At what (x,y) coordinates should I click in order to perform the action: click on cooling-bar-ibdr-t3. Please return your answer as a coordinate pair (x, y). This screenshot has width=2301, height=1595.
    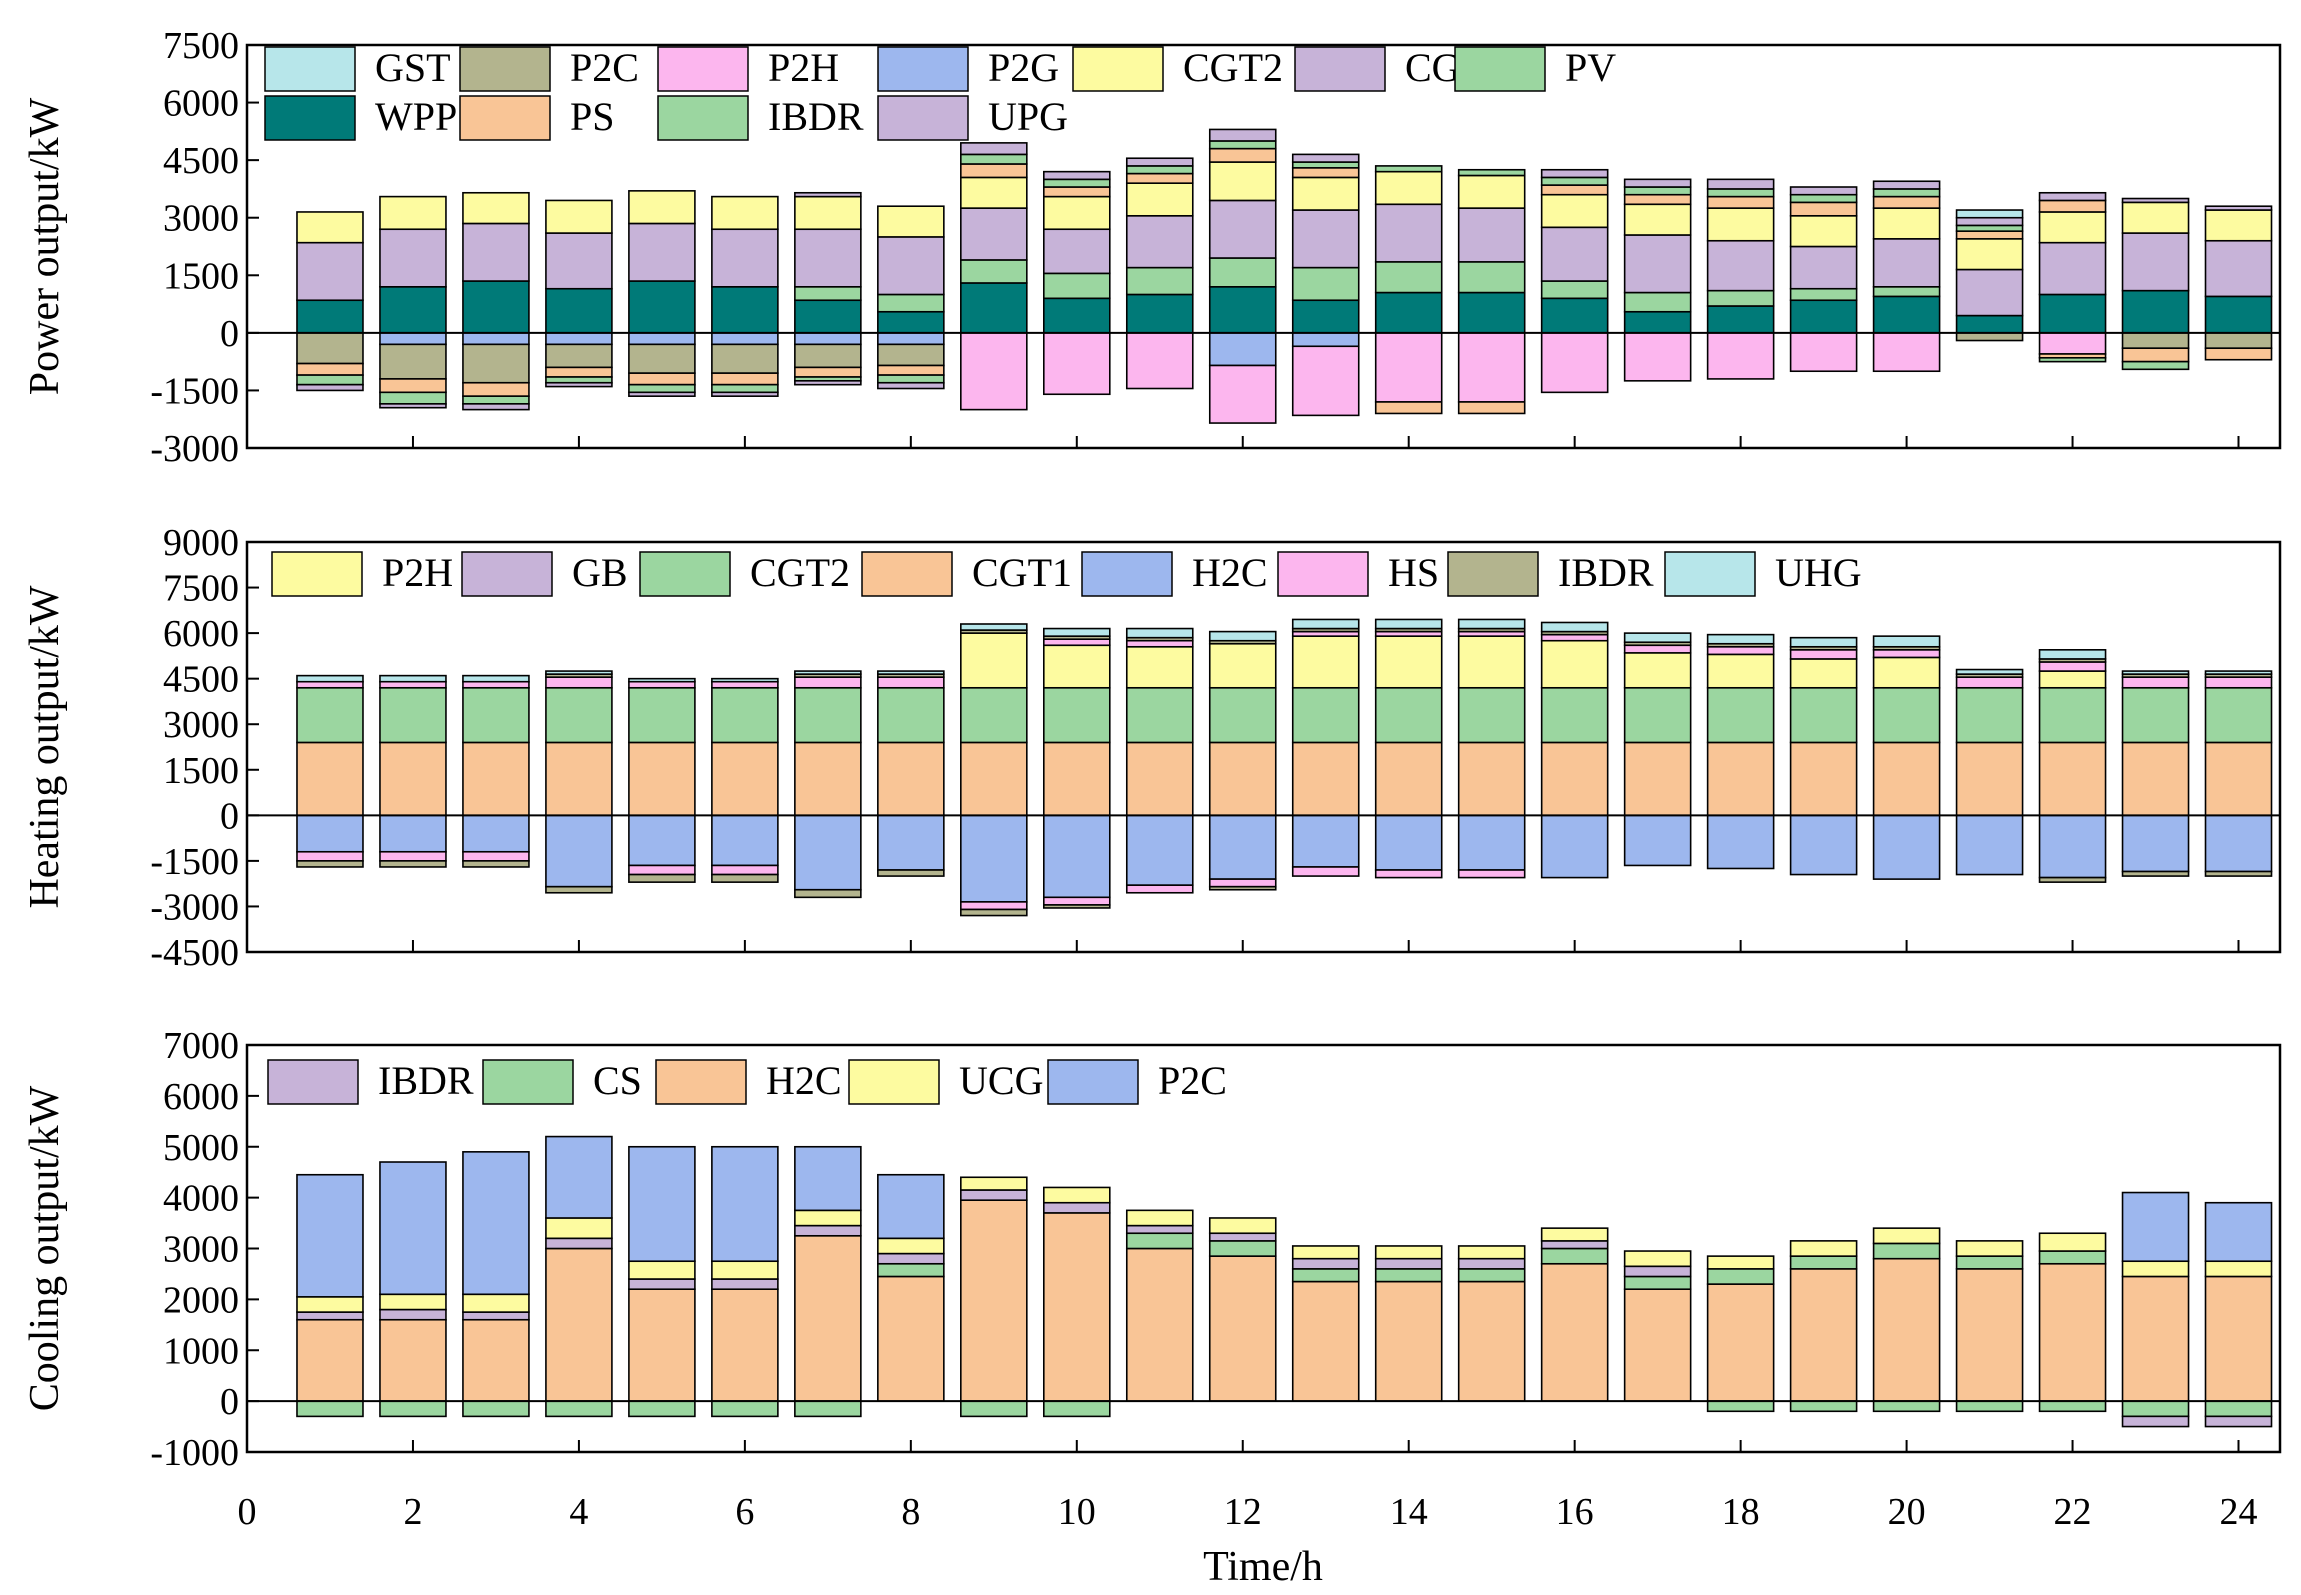
    Looking at the image, I should click on (496, 1316).